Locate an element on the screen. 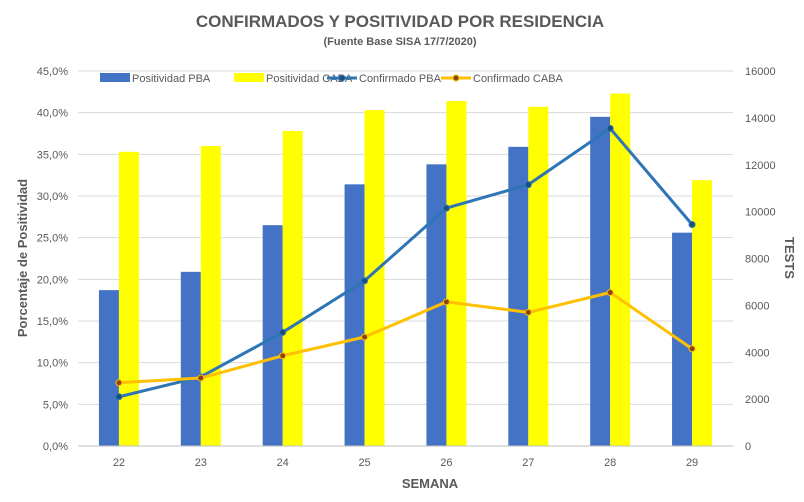 Image resolution: width=804 pixels, height=502 pixels. y-axis-title: Porcentaje de Positividad is located at coordinates (22, 258).